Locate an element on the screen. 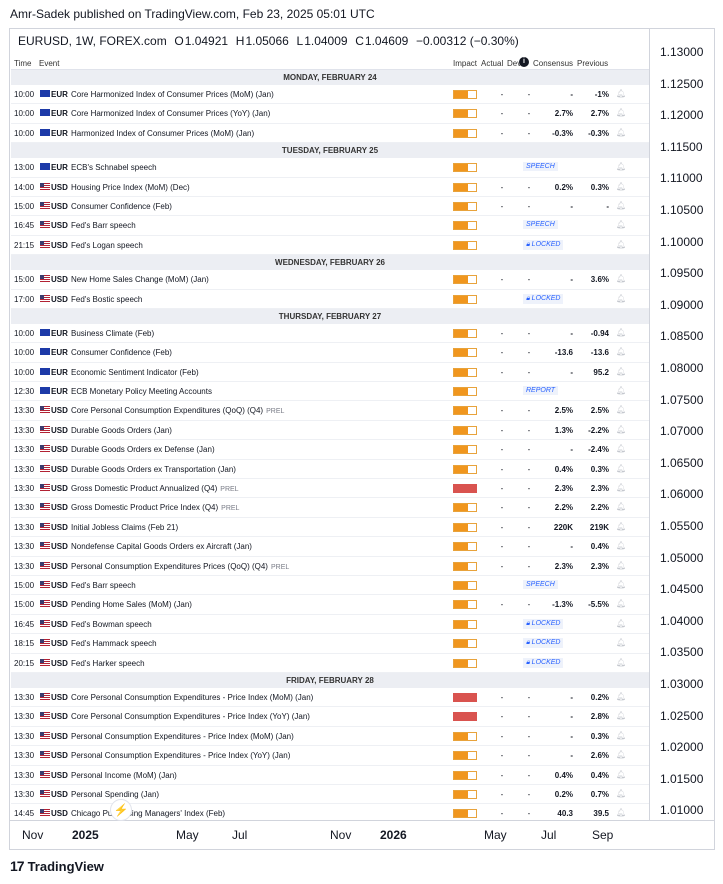  event-name: Fed's Barr speech is located at coordinates (103, 585).